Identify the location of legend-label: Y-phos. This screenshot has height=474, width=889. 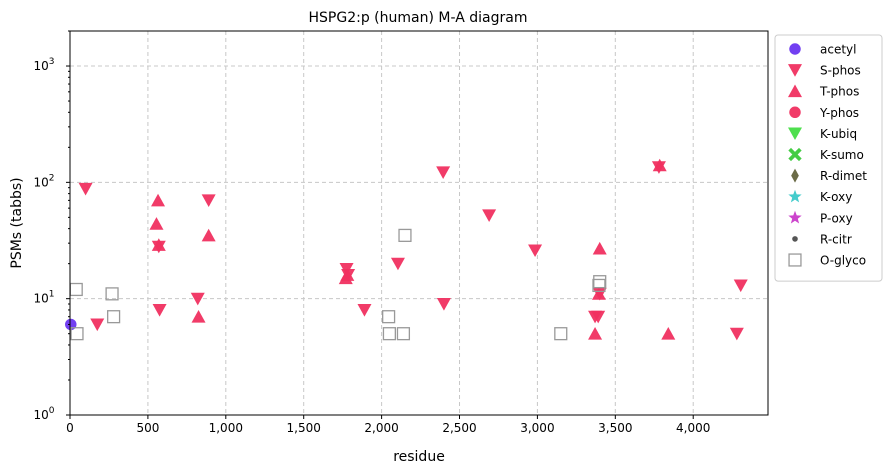
(839, 113).